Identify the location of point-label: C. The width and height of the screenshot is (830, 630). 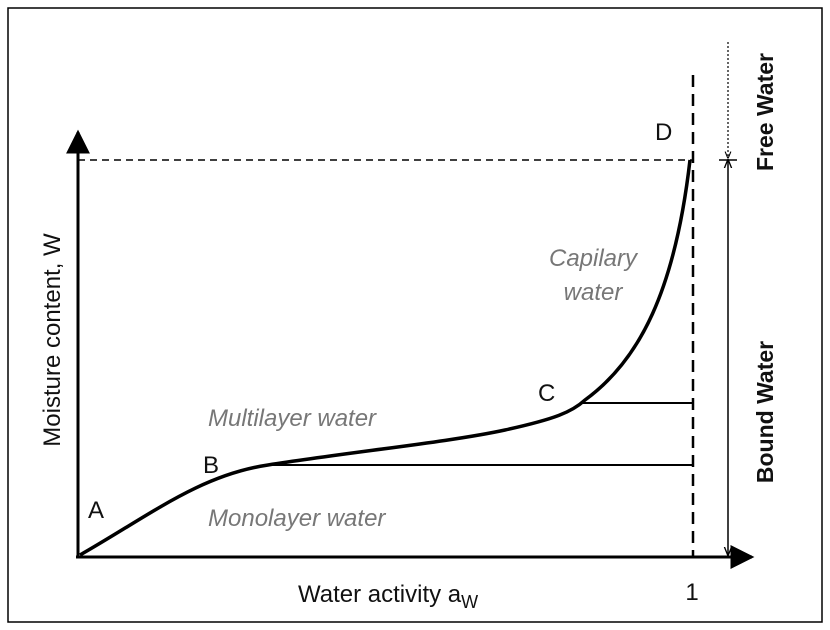
(546, 393).